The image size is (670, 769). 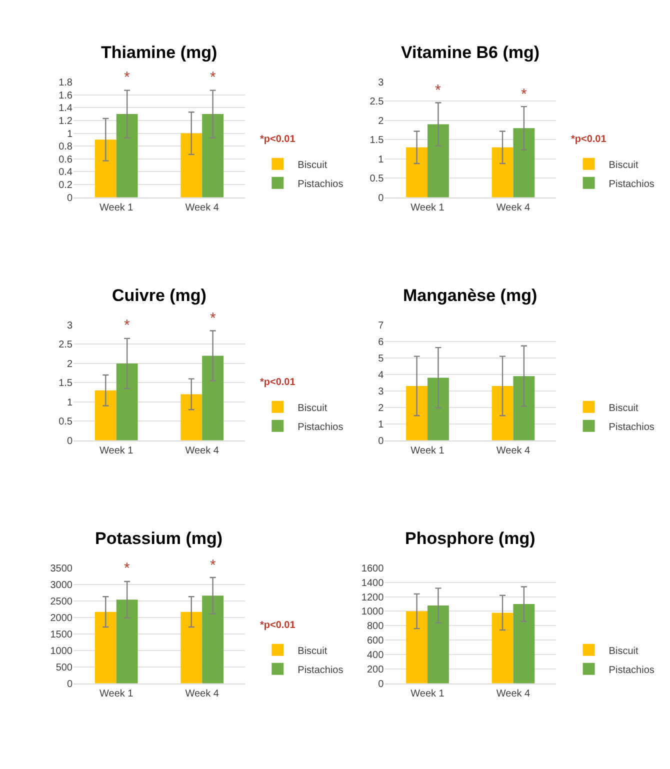 What do you see at coordinates (381, 326) in the screenshot?
I see `y-tick-label: 7` at bounding box center [381, 326].